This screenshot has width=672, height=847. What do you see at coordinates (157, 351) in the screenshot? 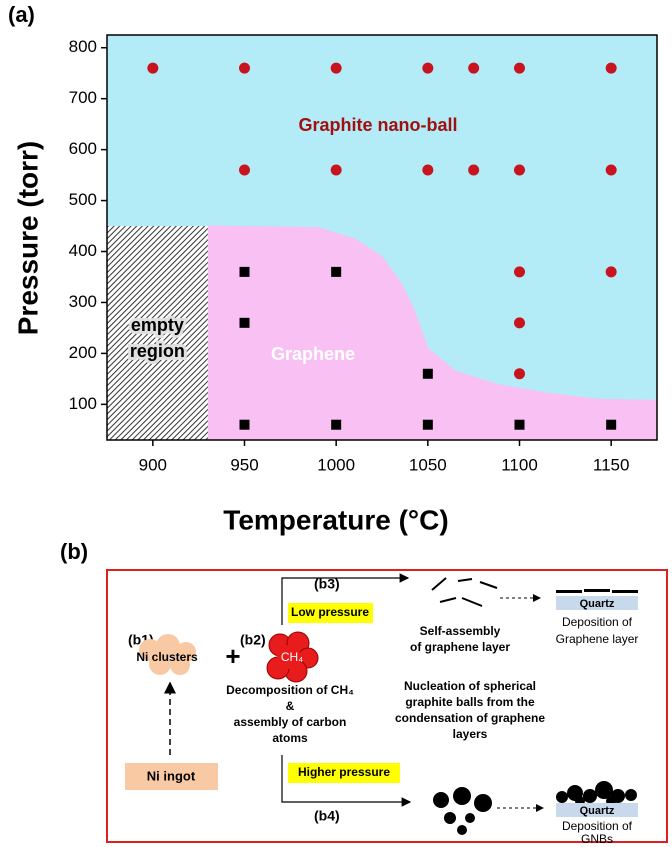
I see `region-label: region` at bounding box center [157, 351].